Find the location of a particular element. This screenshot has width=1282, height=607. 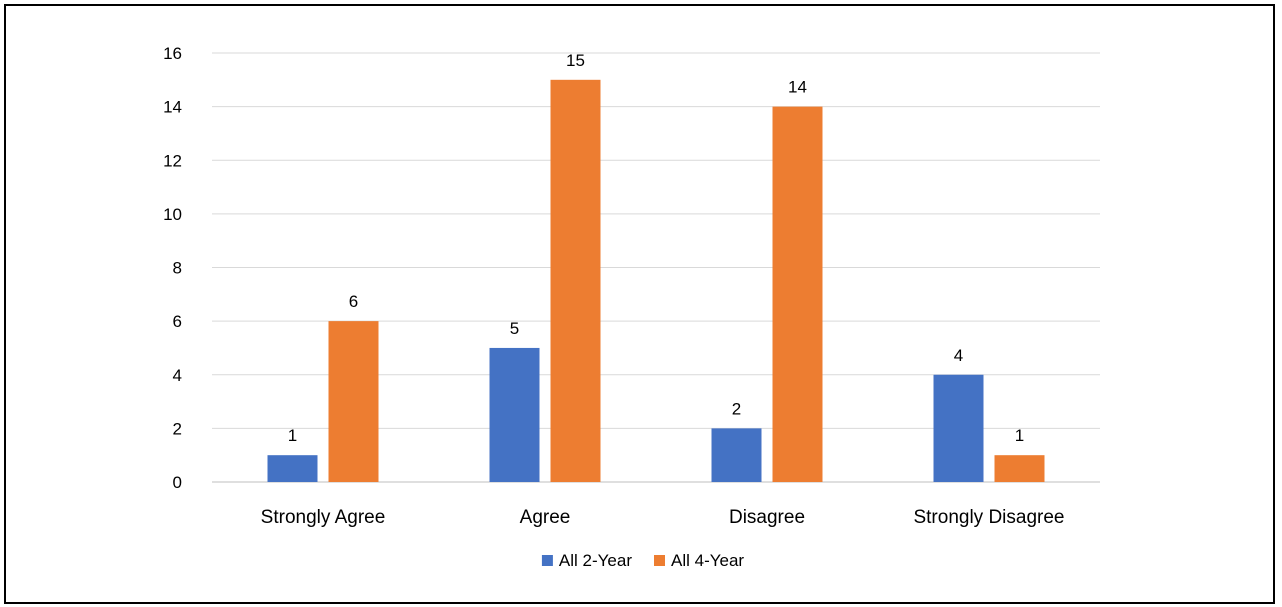

x-tick-label: Strongly Disagree is located at coordinates (988, 517).